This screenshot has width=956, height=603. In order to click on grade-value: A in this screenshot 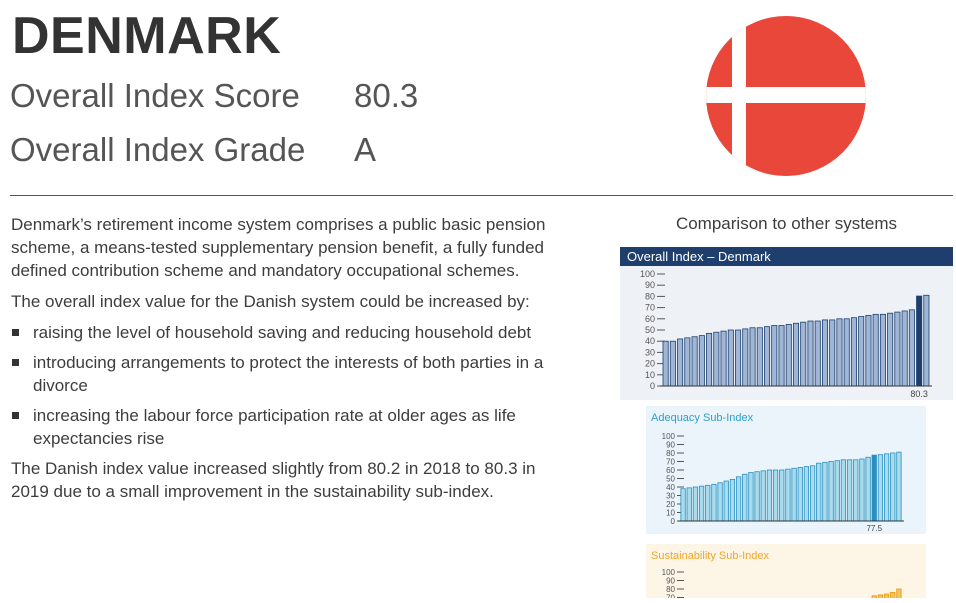, I will do `click(365, 149)`.